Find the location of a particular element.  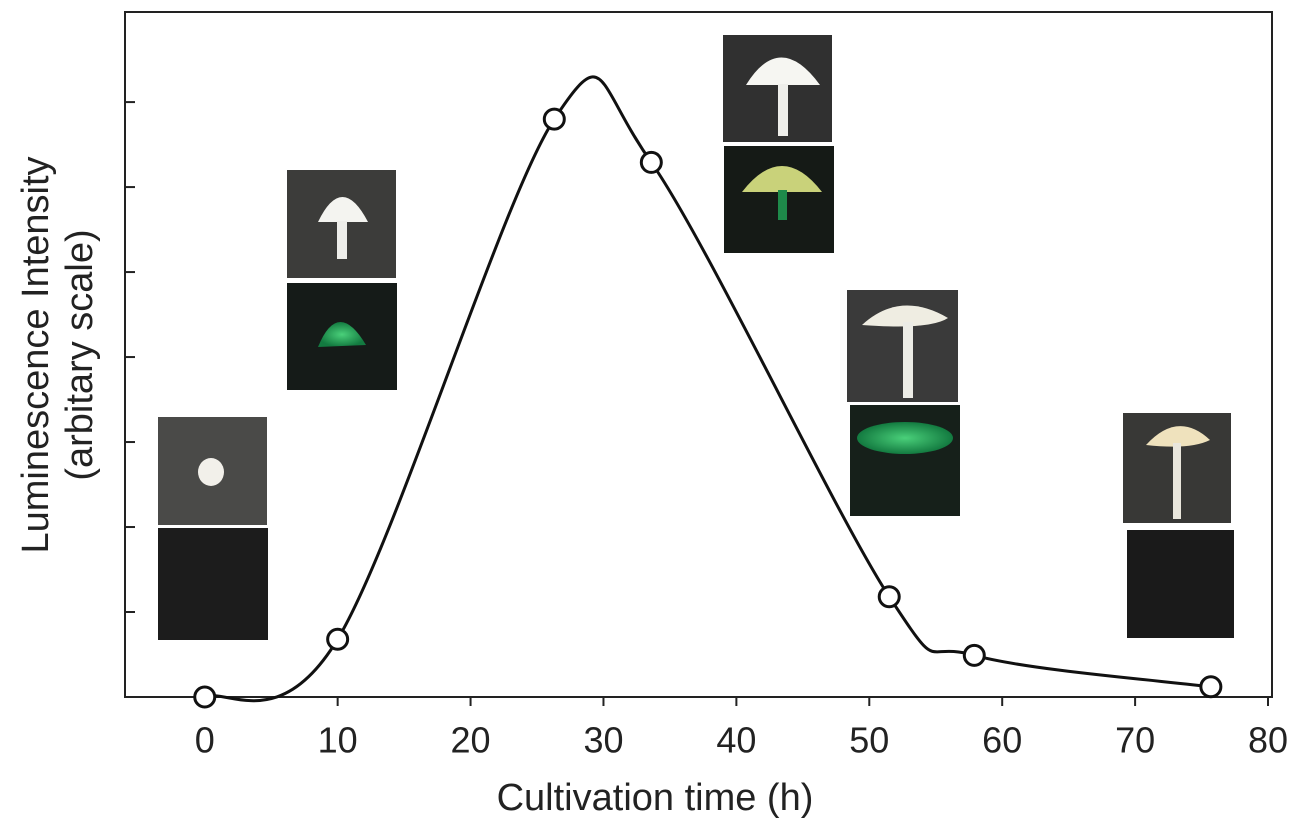

x-tick-label: 80 is located at coordinates (1268, 740).